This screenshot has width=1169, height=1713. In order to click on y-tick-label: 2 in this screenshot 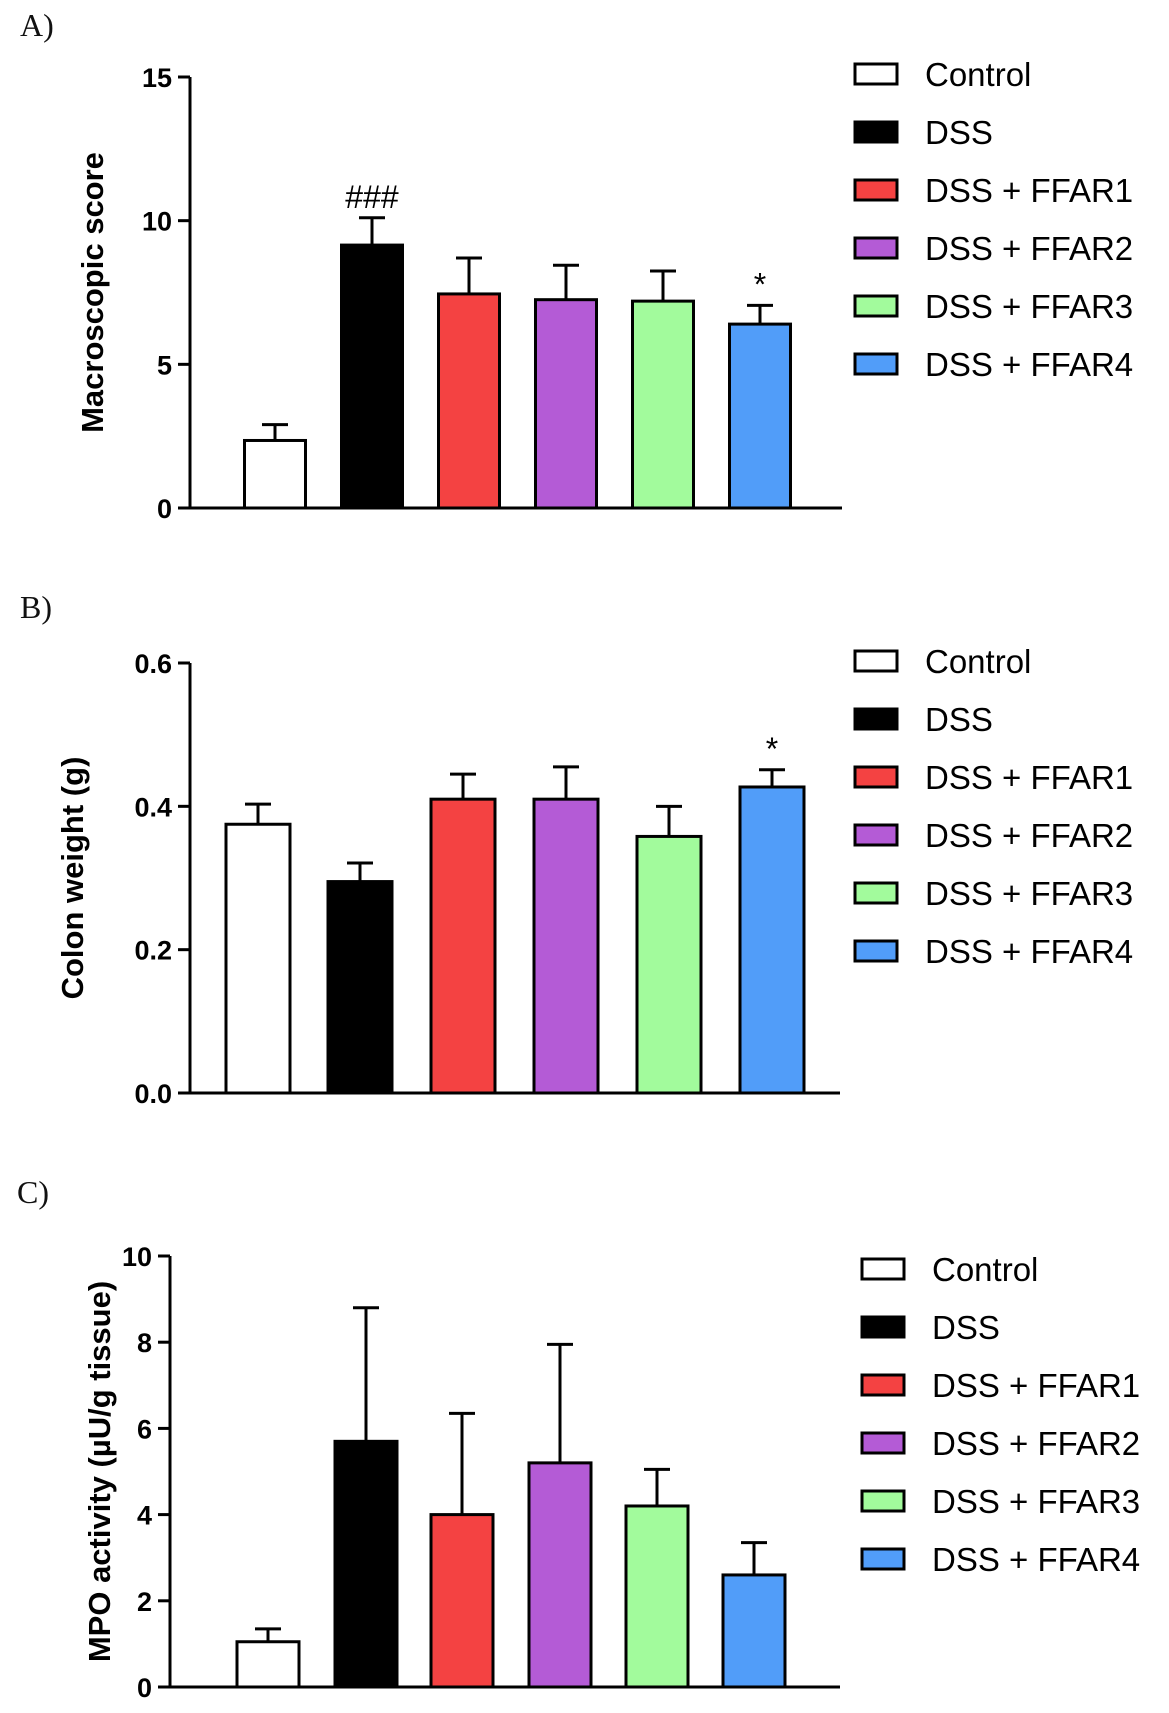, I will do `click(144, 1602)`.